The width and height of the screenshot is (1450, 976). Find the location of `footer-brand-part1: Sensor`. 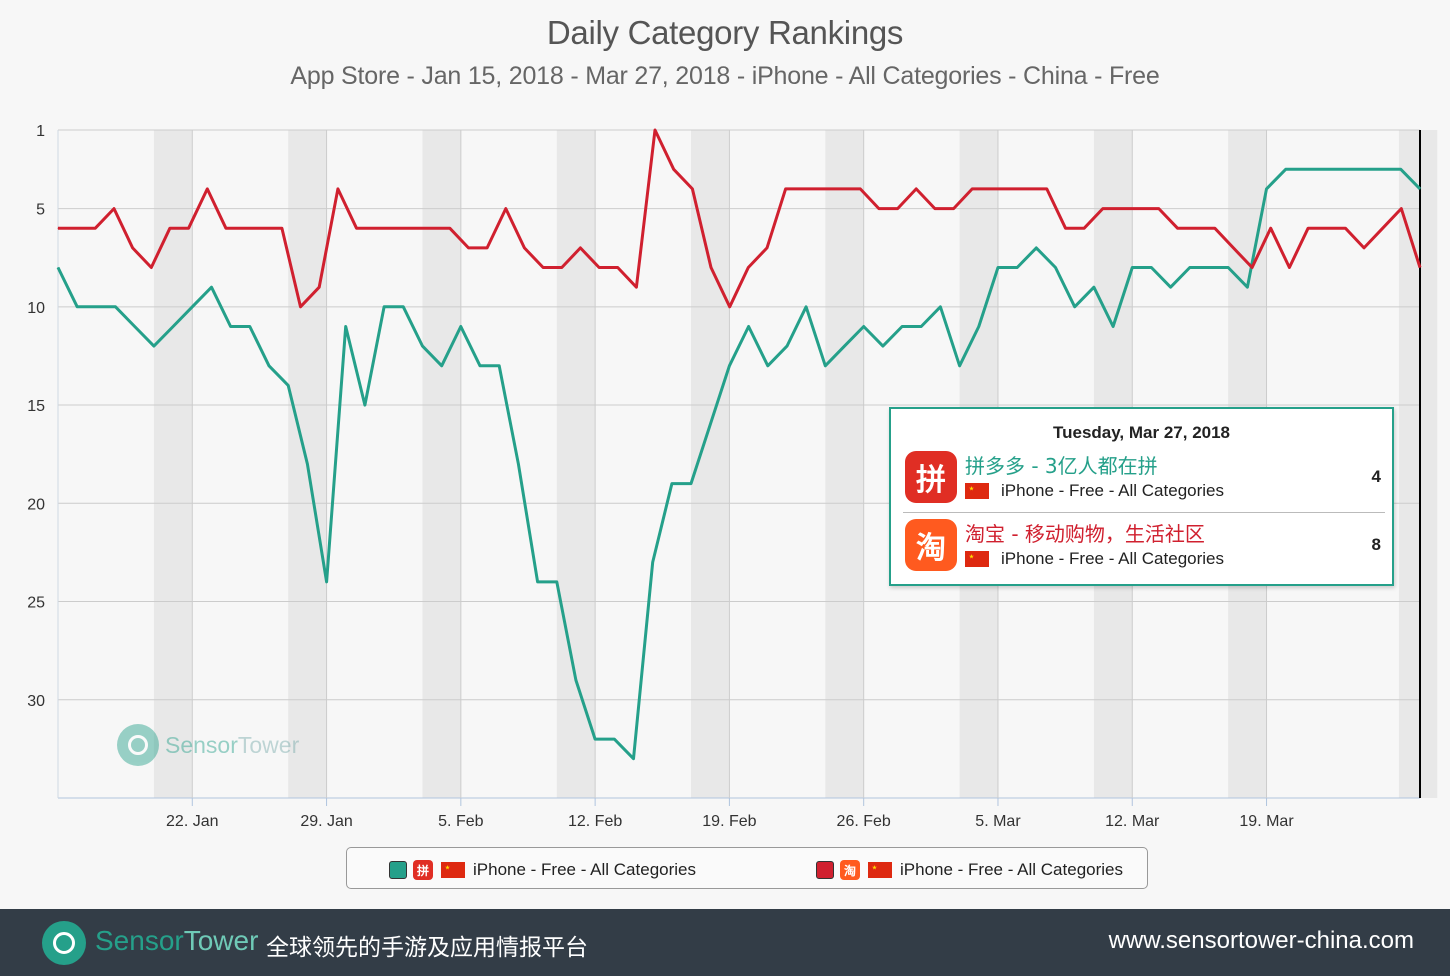

footer-brand-part1: Sensor is located at coordinates (139, 940).